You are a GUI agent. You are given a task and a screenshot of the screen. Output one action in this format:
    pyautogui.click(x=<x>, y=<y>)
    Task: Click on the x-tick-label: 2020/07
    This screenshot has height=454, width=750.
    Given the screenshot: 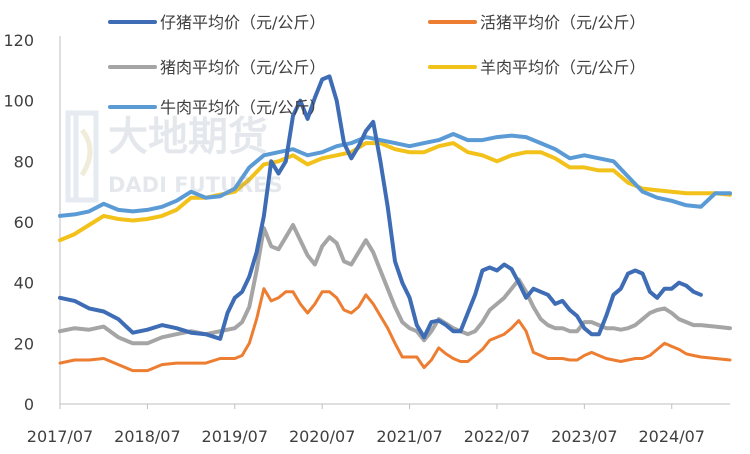 What is the action you would take?
    pyautogui.click(x=322, y=436)
    